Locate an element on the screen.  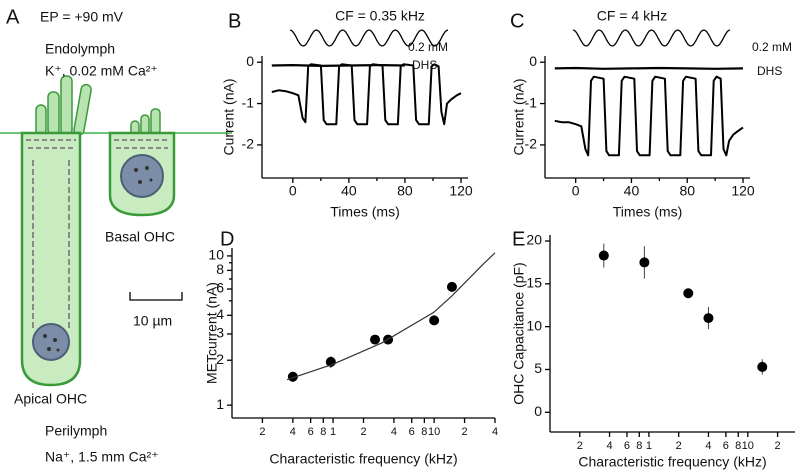
y-tick-label: 3 is located at coordinates (220, 333).